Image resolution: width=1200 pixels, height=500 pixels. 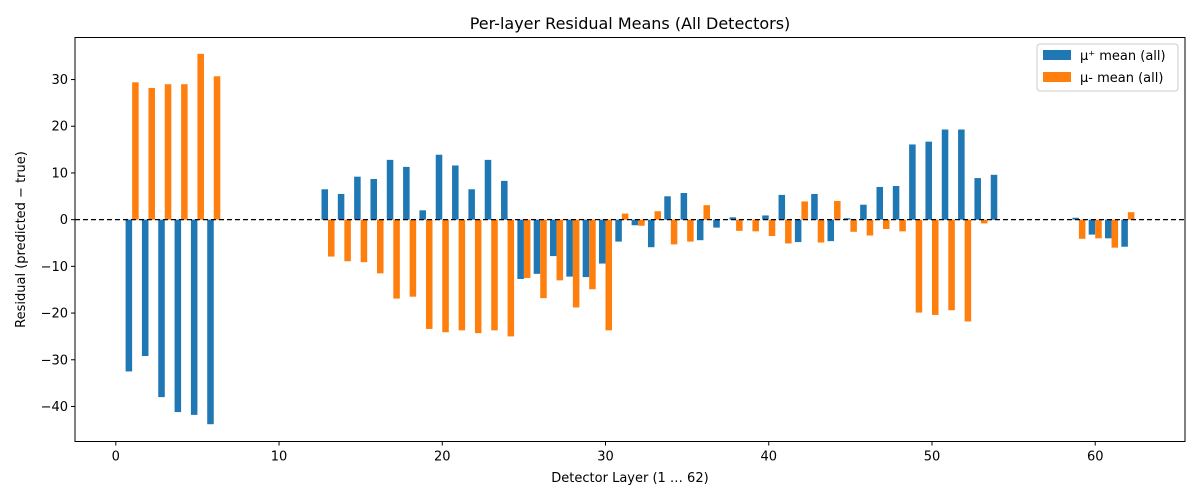 I want to click on x-tick-label: 60, so click(x=1095, y=457).